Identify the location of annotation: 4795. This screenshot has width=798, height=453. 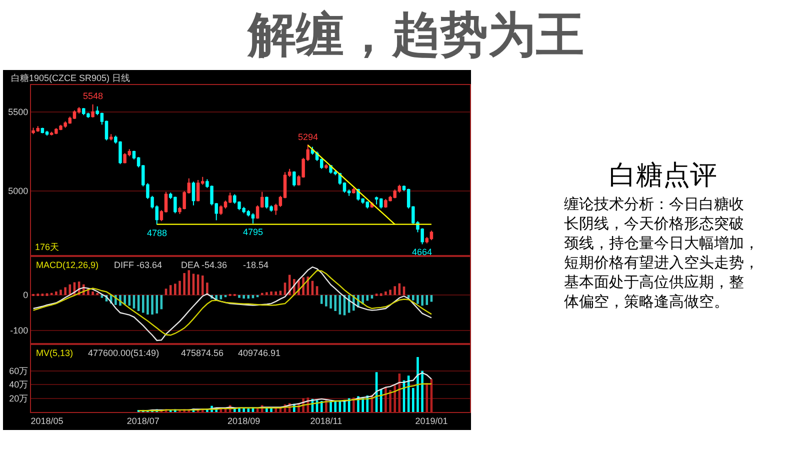
(253, 232).